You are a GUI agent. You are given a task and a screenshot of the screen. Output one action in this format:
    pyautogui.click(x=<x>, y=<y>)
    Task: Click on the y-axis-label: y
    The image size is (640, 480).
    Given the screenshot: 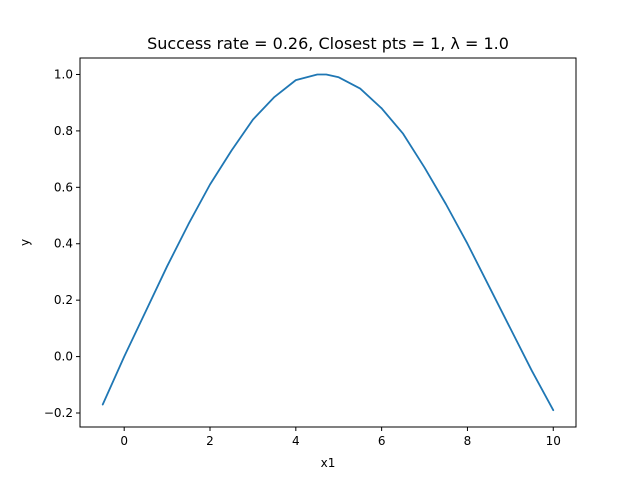 What is the action you would take?
    pyautogui.click(x=25, y=242)
    